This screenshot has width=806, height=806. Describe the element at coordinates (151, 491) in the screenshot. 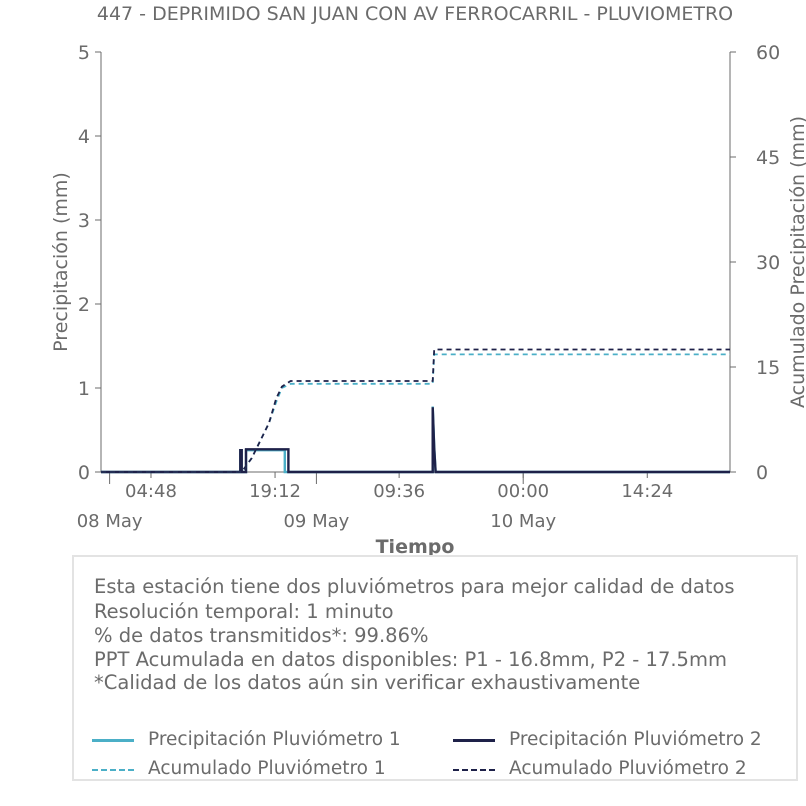

I see `x-tick-label: 04:48` at that location.